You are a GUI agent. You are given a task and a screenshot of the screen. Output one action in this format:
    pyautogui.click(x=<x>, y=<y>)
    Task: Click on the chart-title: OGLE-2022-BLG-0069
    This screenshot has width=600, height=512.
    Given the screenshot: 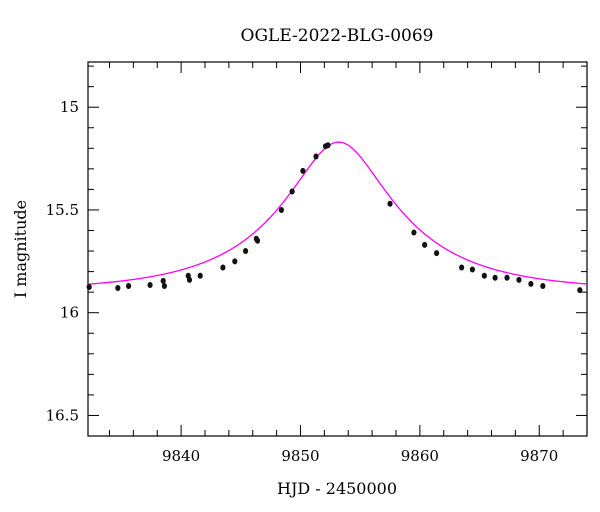 What is the action you would take?
    pyautogui.click(x=337, y=36)
    